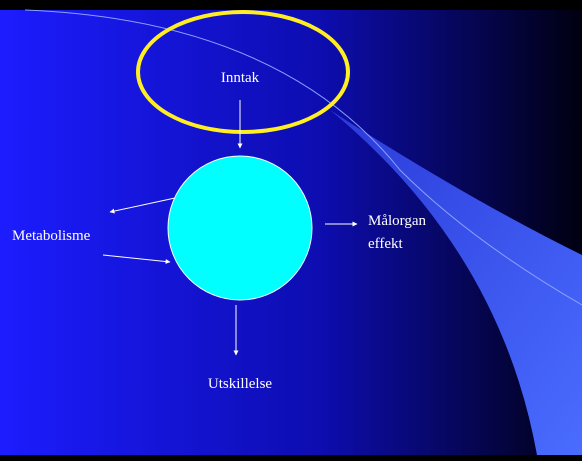  I want to click on node-label: Metabolisme, so click(51, 236).